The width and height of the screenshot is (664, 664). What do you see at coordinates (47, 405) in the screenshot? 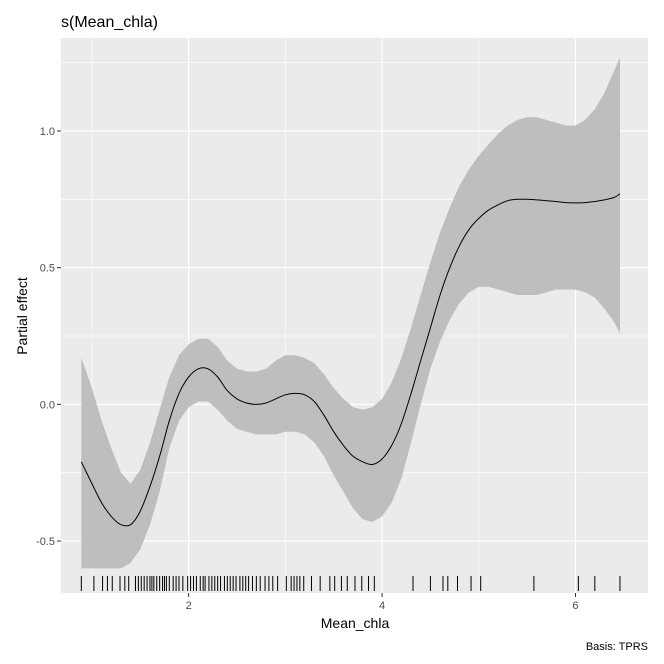
I see `y-tick-label: 0.0` at bounding box center [47, 405].